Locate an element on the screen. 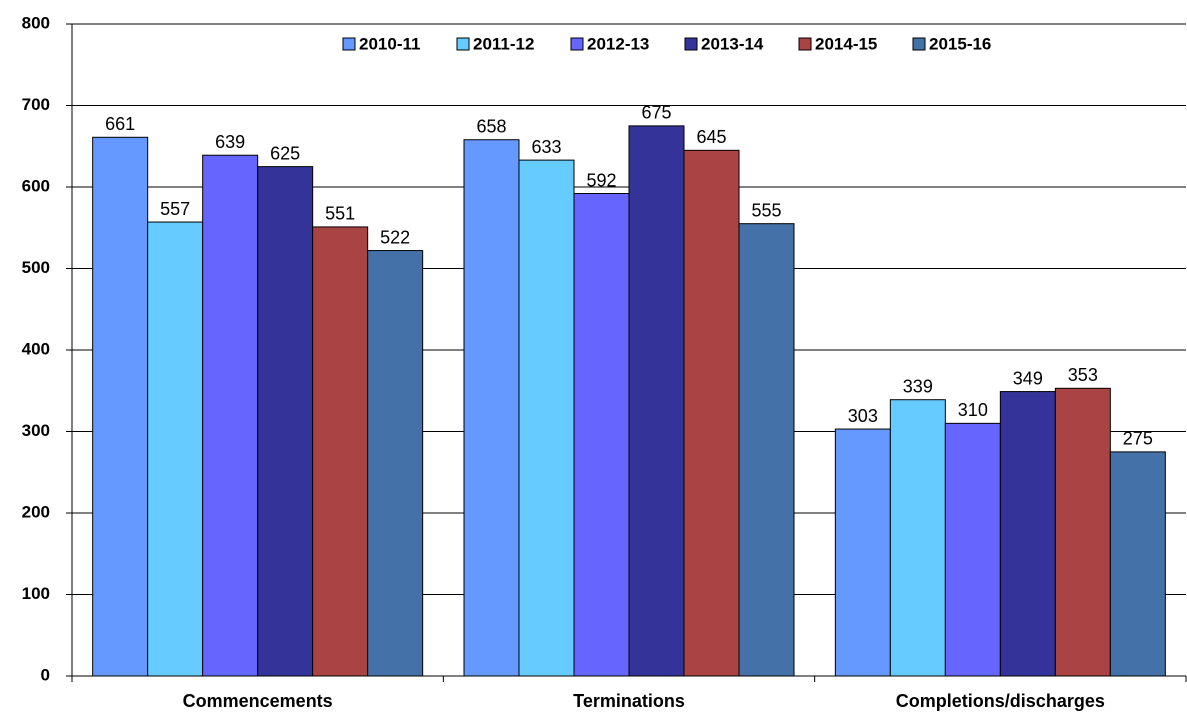 The image size is (1187, 713). value-label: 349 is located at coordinates (1028, 378).